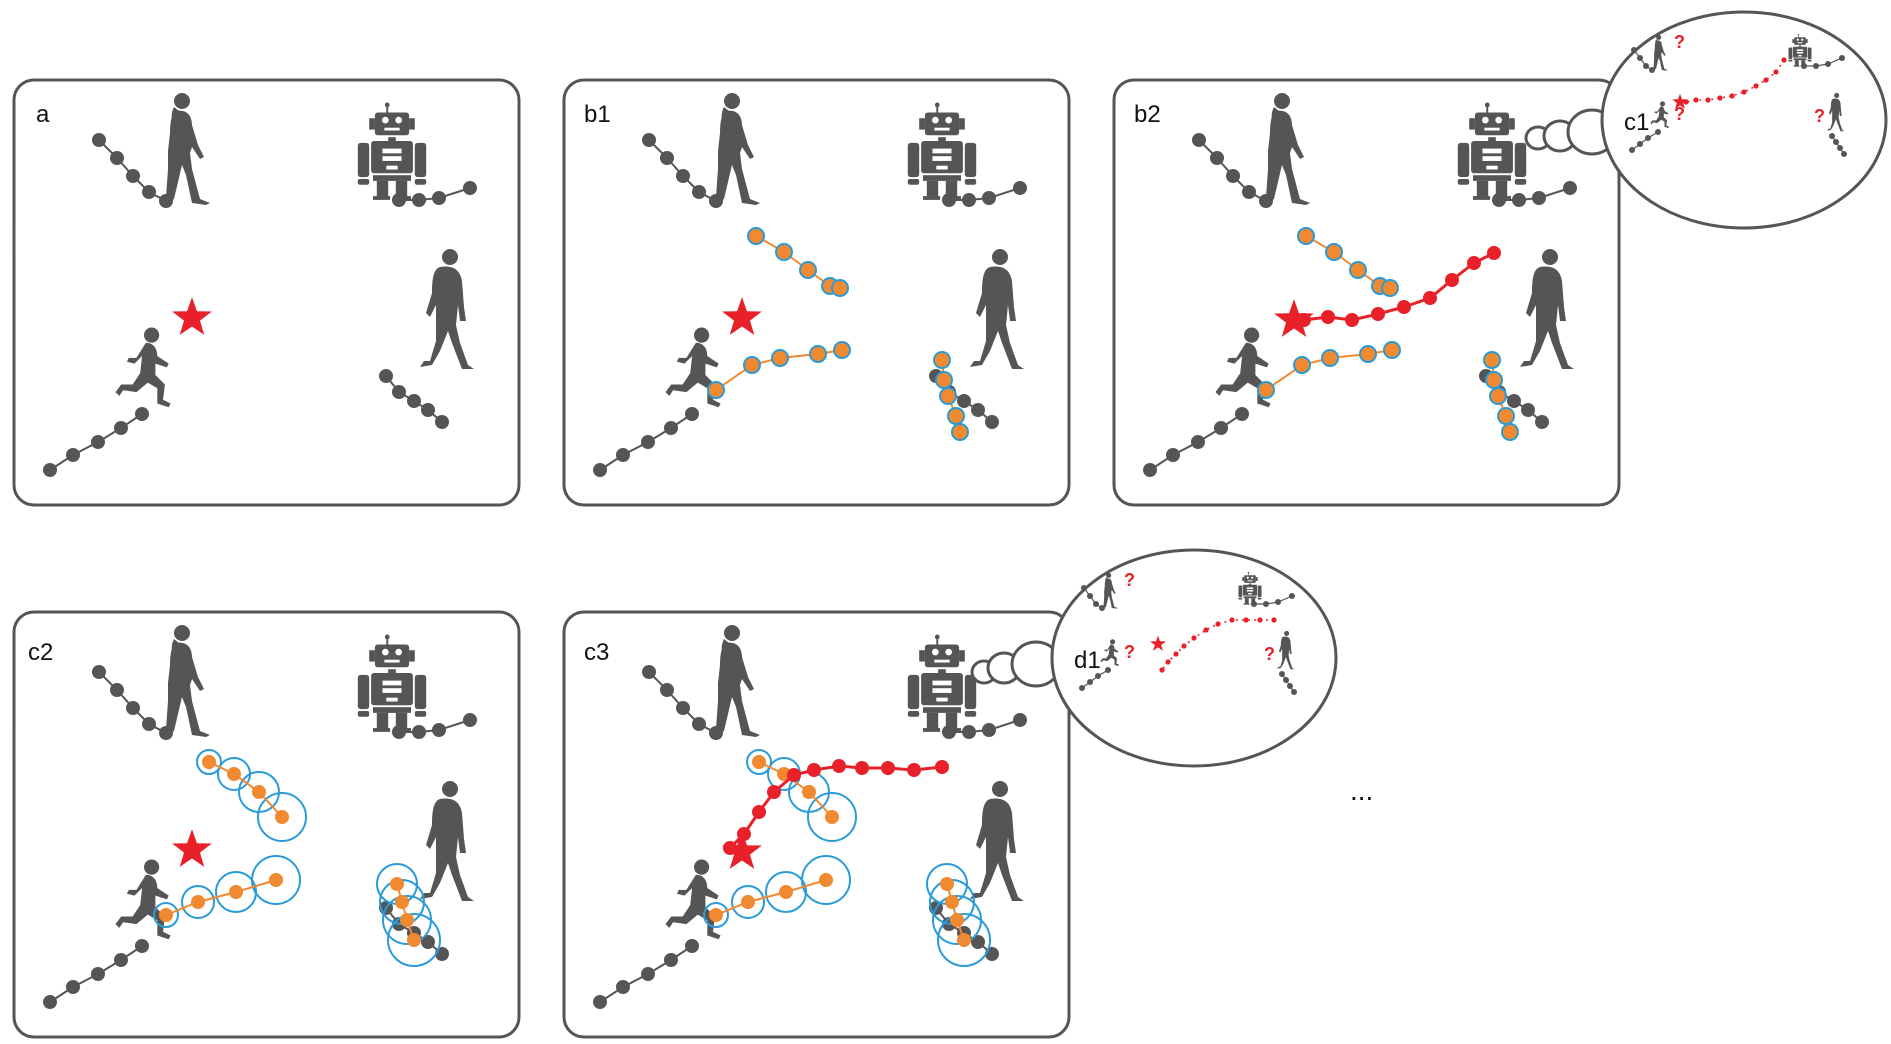 The image size is (1891, 1044). I want to click on c3-boy-uncertainty-line, so click(771, 897).